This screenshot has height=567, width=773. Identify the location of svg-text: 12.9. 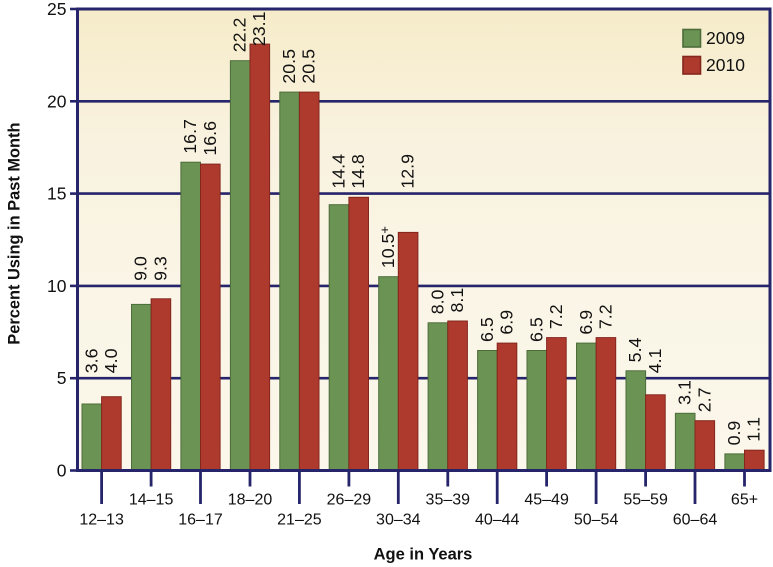
(408, 171).